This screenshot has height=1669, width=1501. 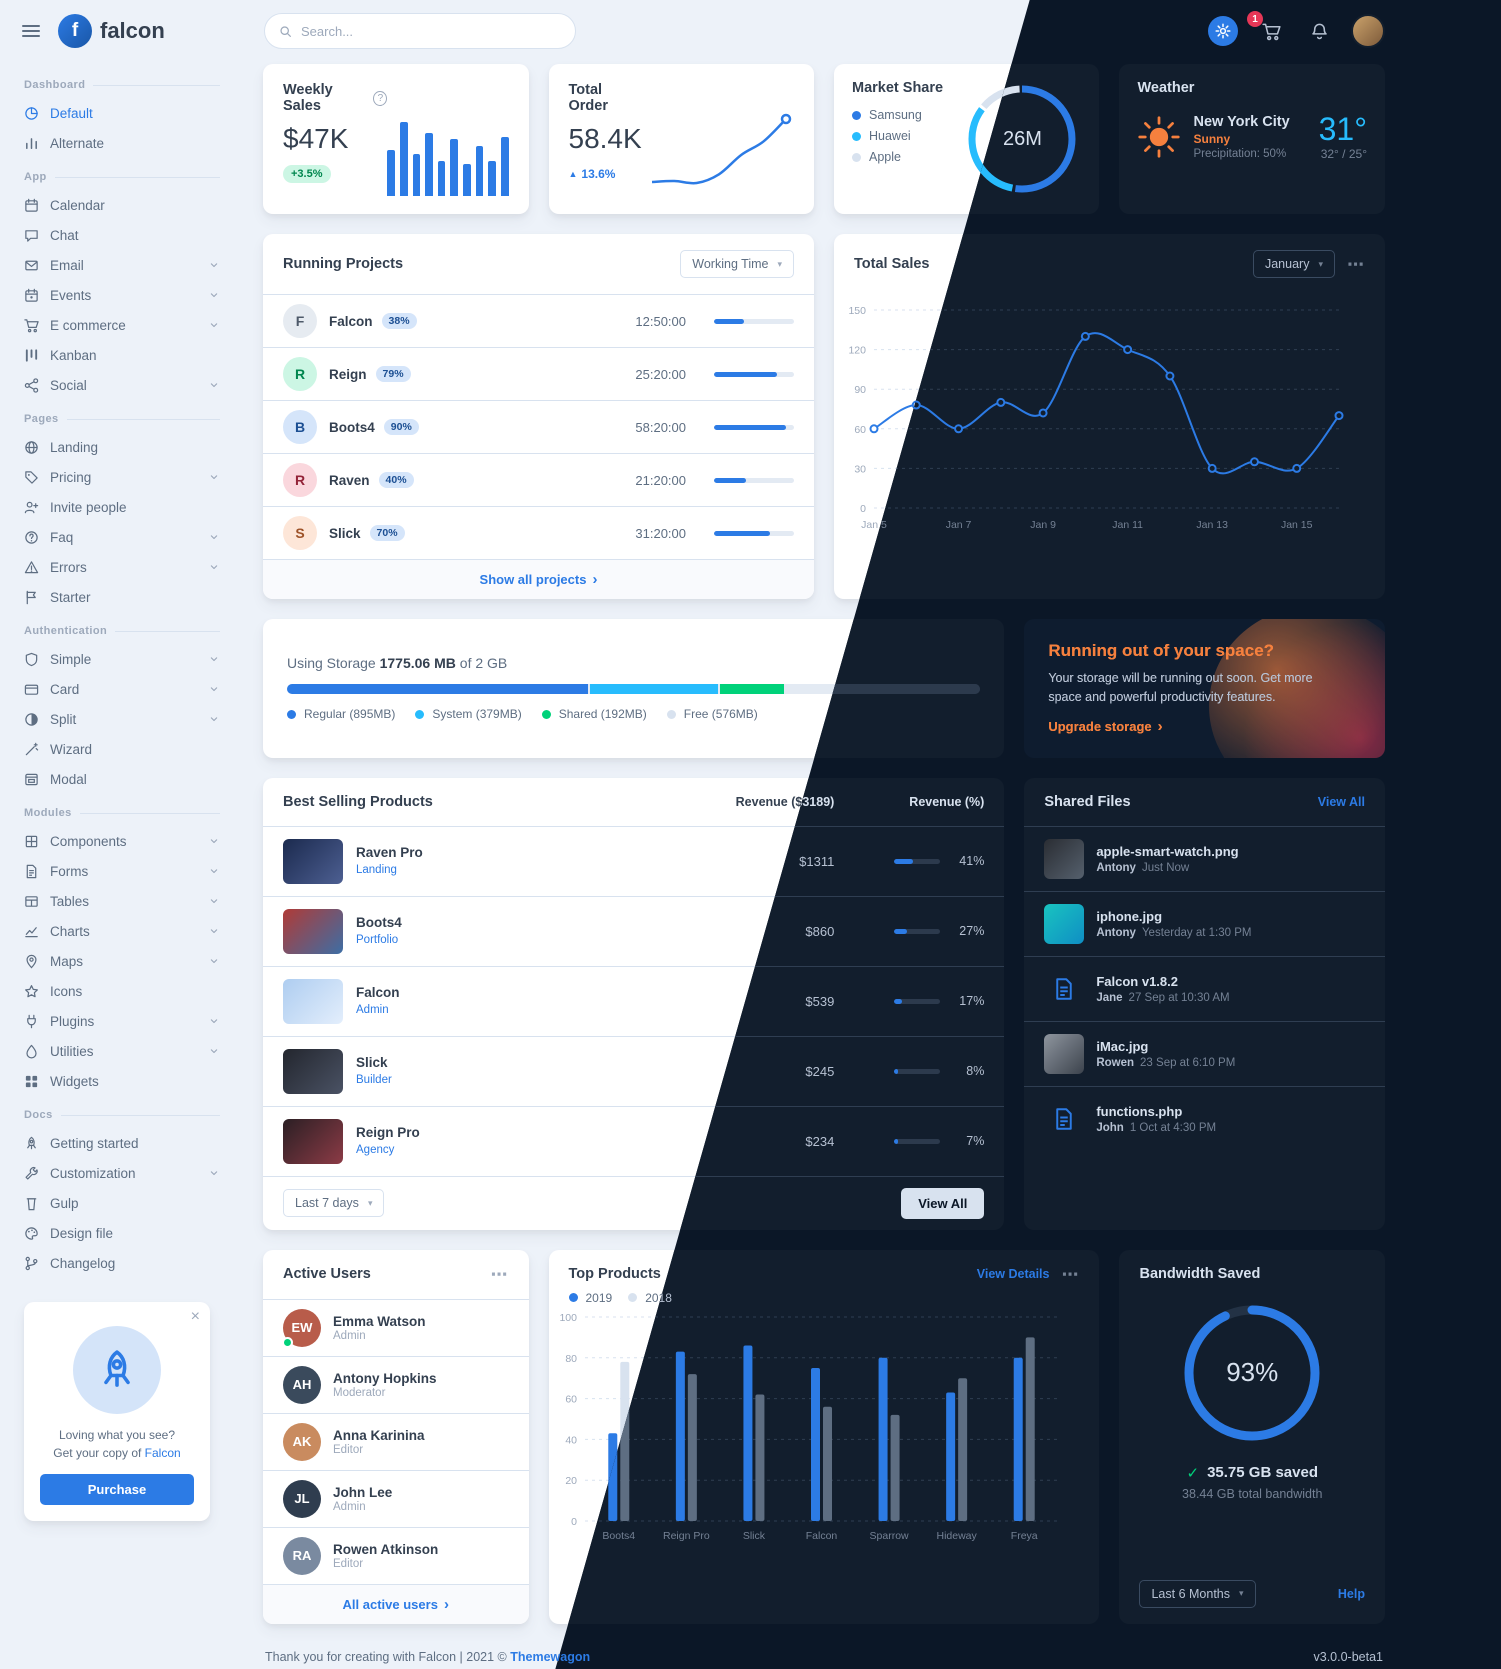 I want to click on upgrade-storage-link: Upgrade storage ›, so click(x=1105, y=726).